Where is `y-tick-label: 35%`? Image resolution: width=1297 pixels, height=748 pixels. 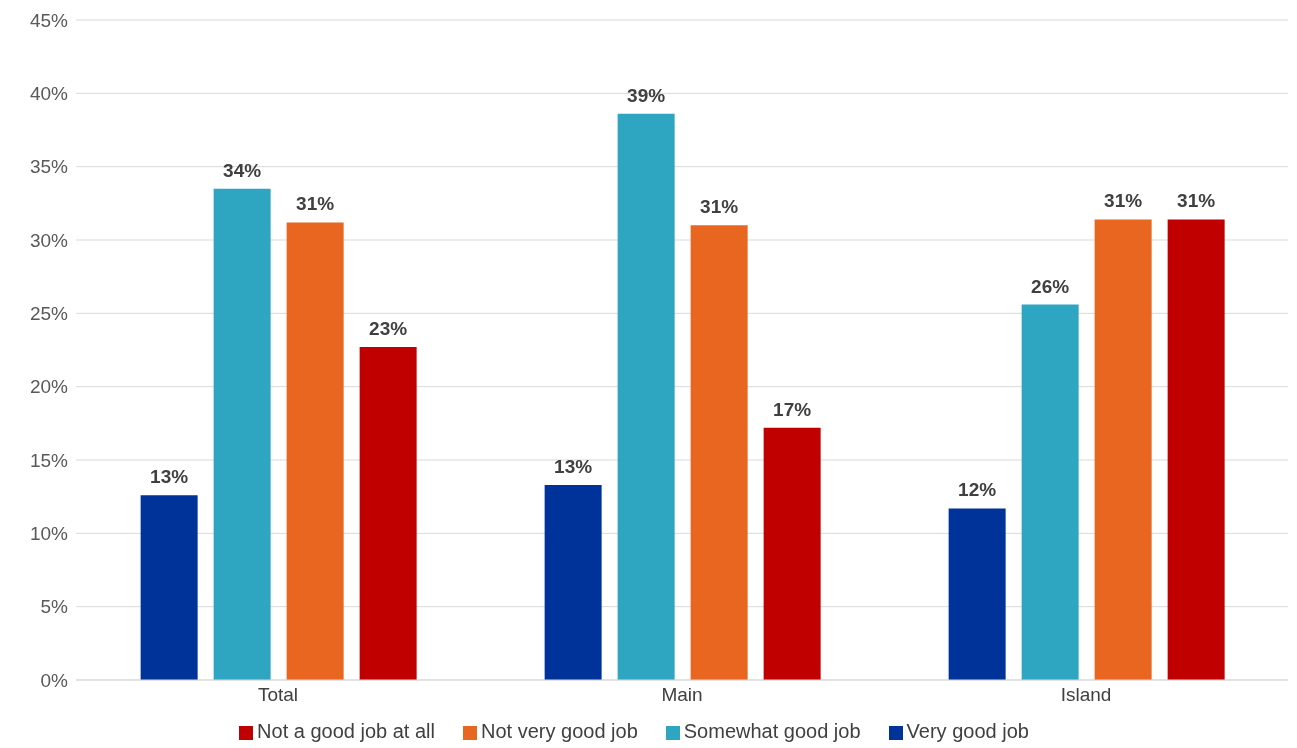 y-tick-label: 35% is located at coordinates (49, 167).